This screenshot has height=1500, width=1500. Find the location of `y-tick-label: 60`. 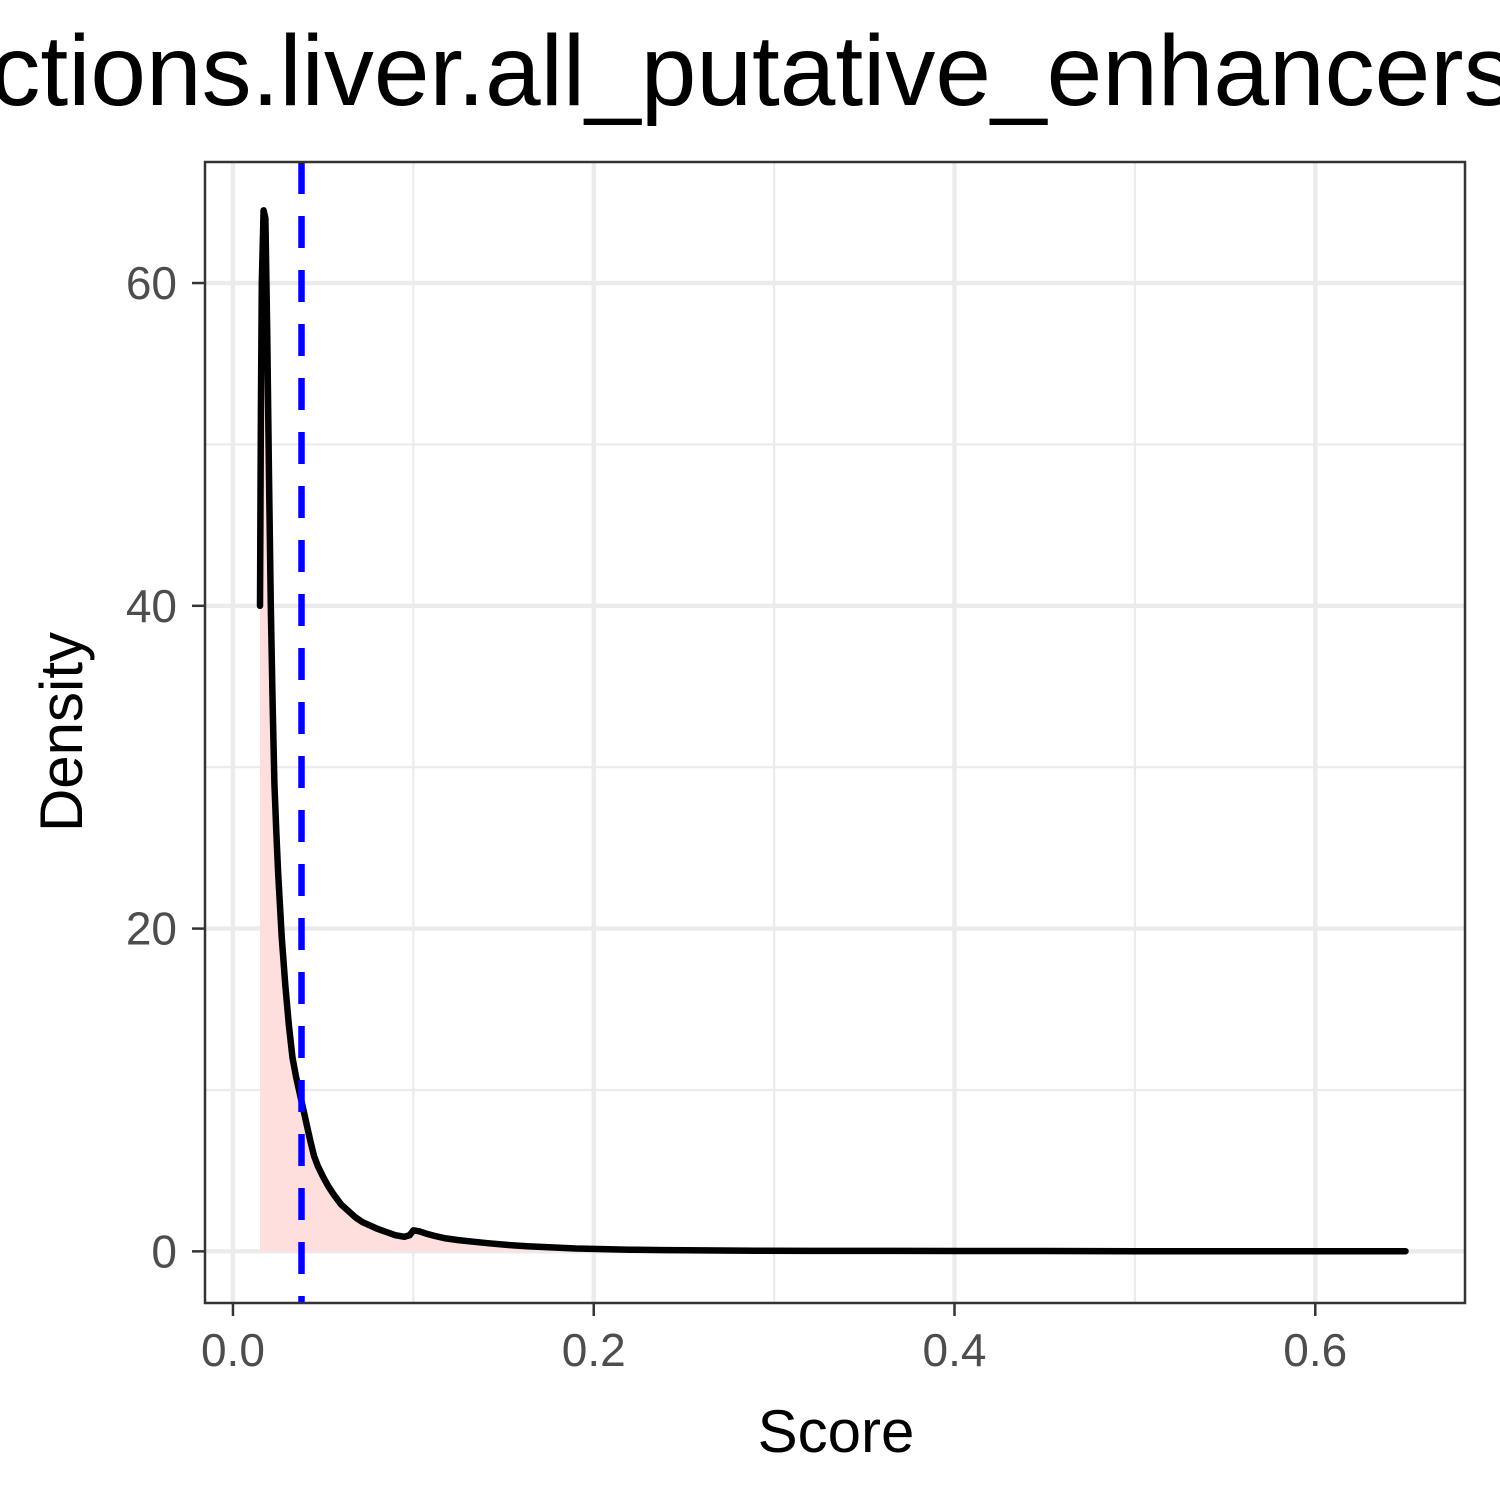

y-tick-label: 60 is located at coordinates (151, 283).